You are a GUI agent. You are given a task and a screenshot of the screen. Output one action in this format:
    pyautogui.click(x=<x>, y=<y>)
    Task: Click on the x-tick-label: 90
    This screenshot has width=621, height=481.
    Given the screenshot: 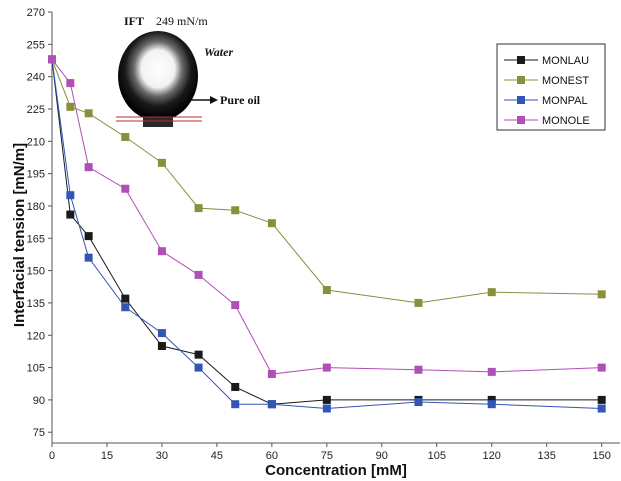 What is the action you would take?
    pyautogui.click(x=382, y=456)
    